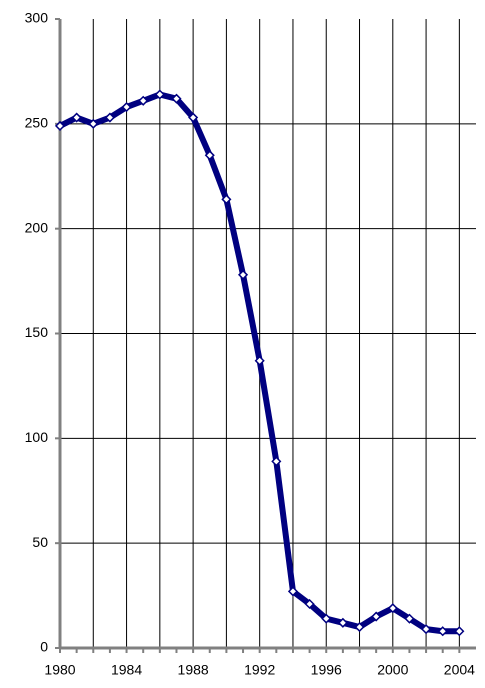  Describe the element at coordinates (37, 227) in the screenshot. I see `y-tick-label: 200` at that location.